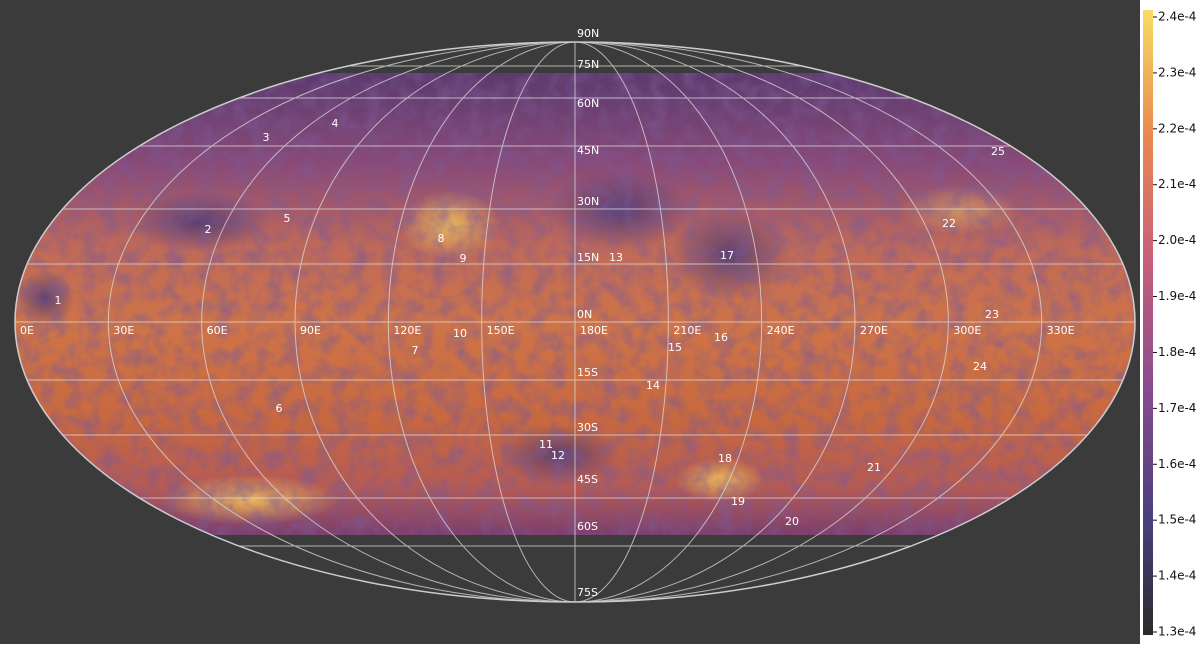 Image resolution: width=1200 pixels, height=648 pixels. I want to click on feature-number: 22, so click(949, 223).